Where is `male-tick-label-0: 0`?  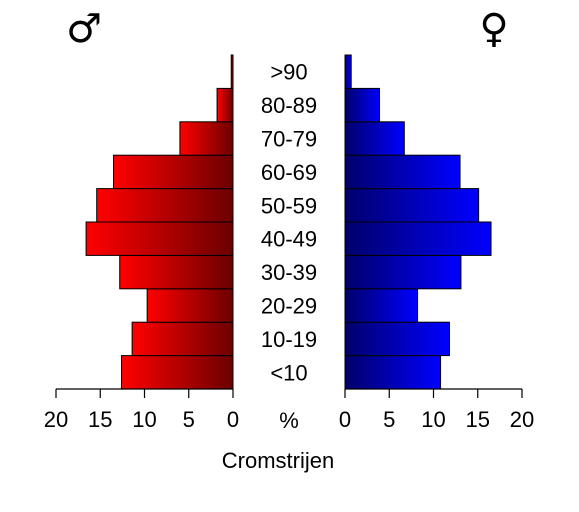 male-tick-label-0: 0 is located at coordinates (233, 419).